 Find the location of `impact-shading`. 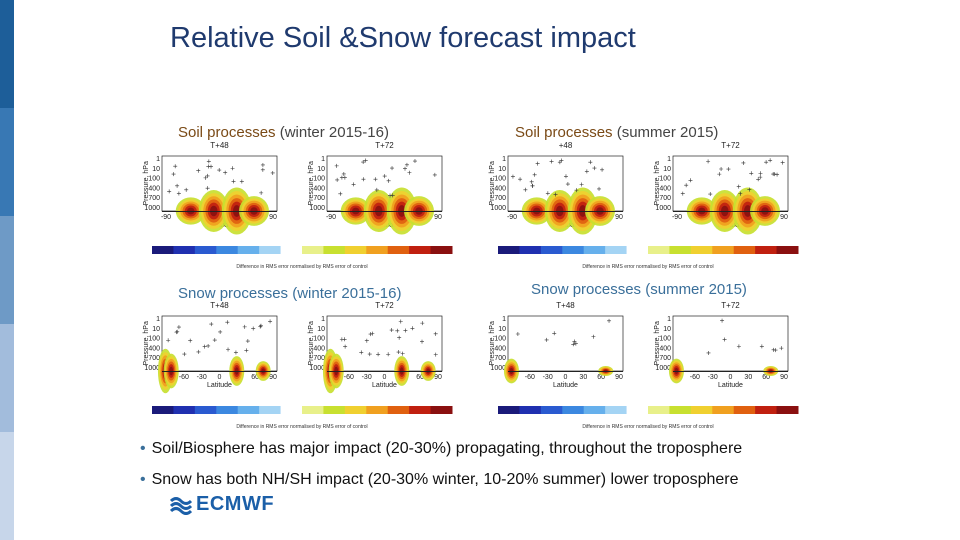

impact-shading is located at coordinates (583, 211).